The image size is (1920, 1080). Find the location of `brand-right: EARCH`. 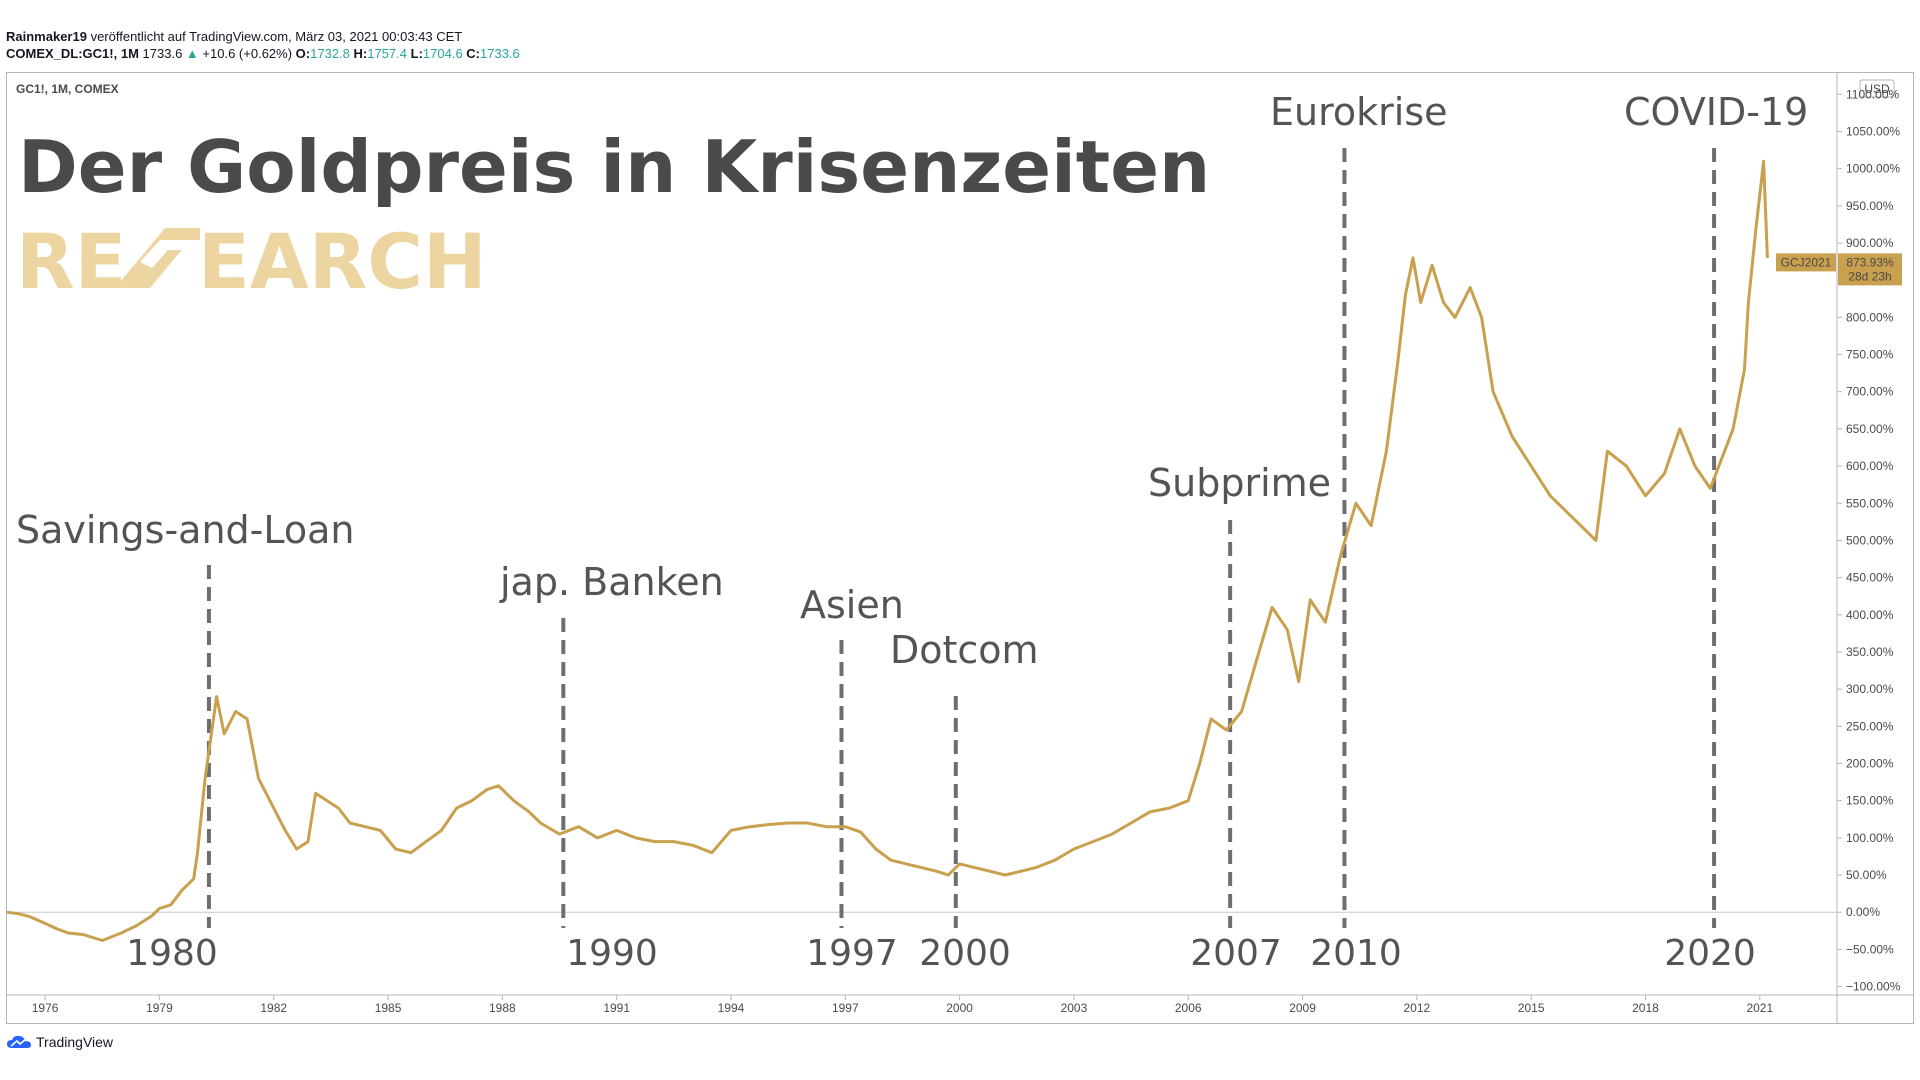

brand-right: EARCH is located at coordinates (342, 261).